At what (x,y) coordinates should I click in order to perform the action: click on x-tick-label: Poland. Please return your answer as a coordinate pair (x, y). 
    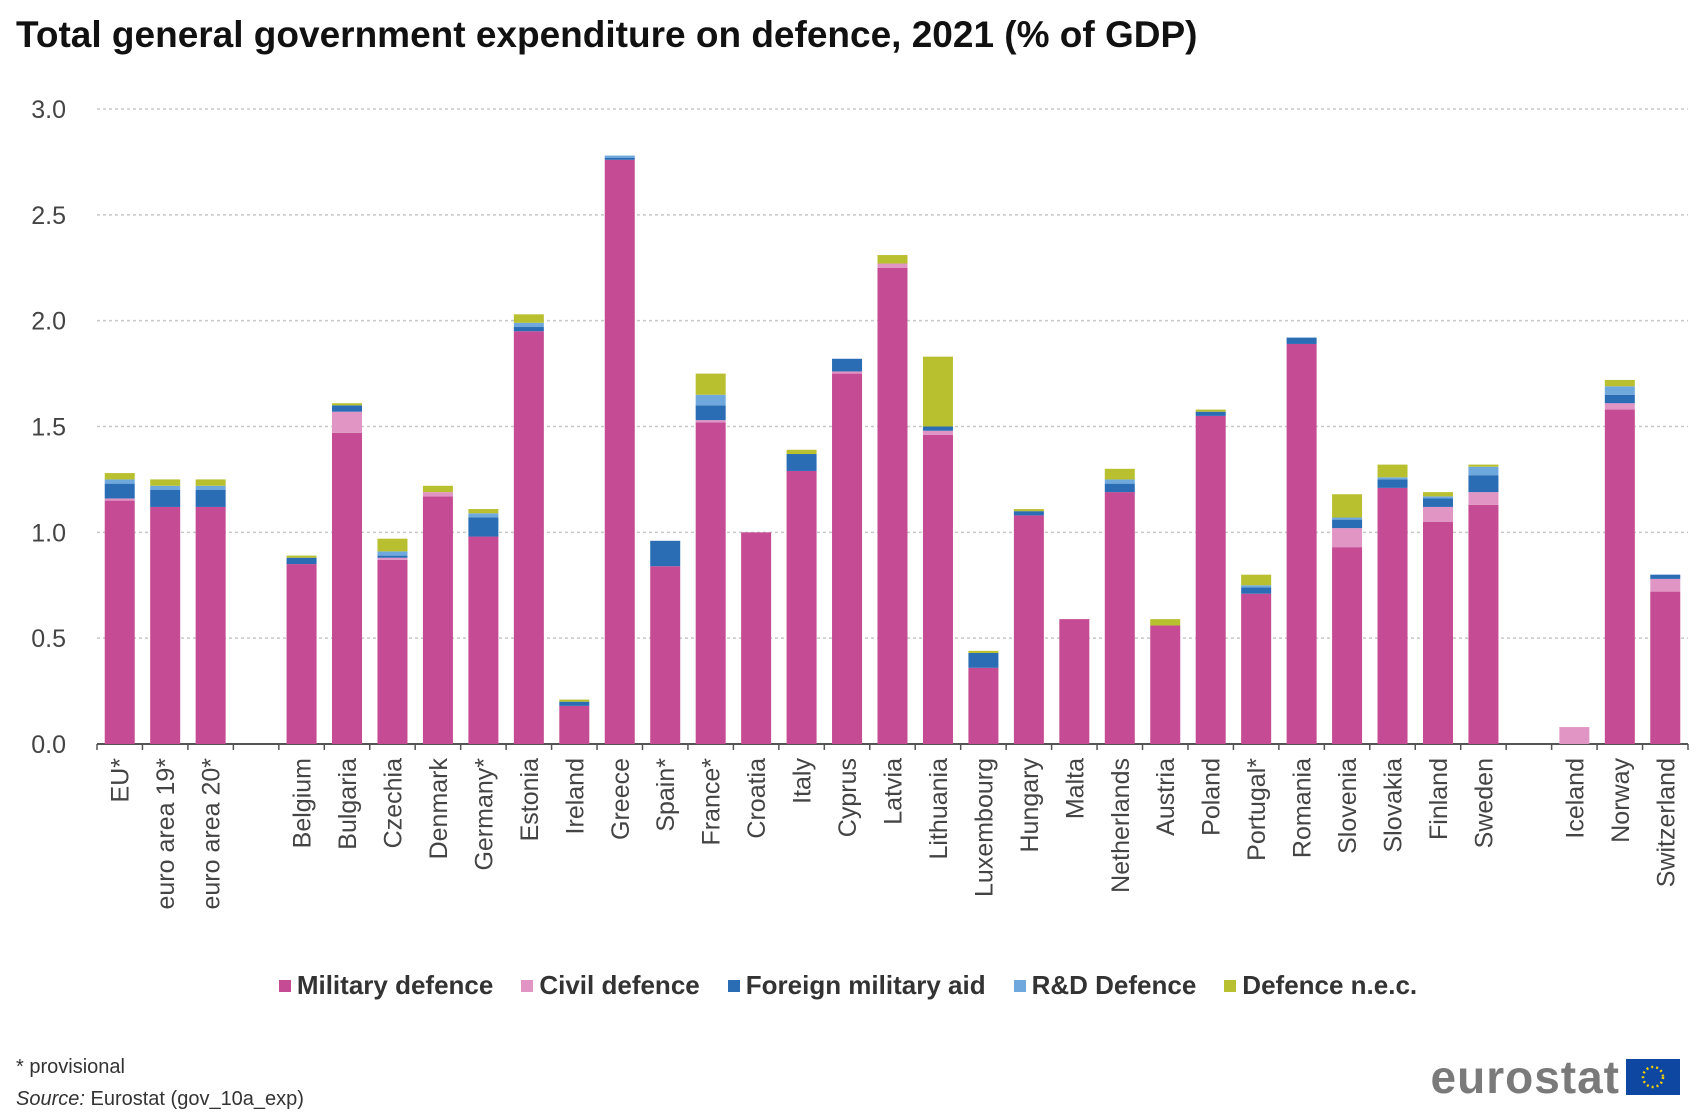
    Looking at the image, I should click on (1212, 797).